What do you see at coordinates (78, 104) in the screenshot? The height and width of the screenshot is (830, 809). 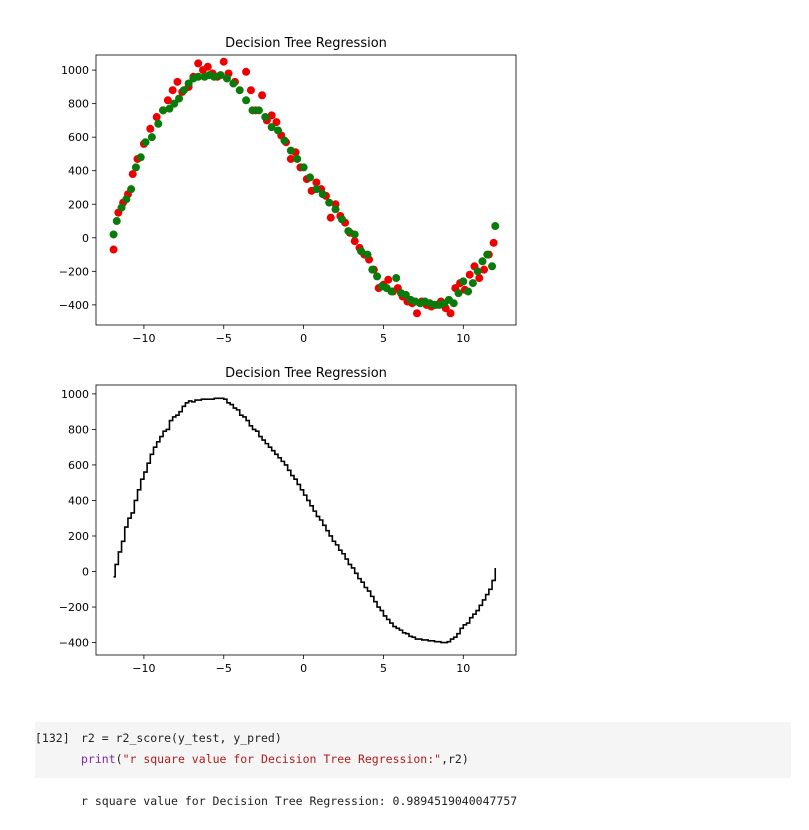 I see `y-tick-label: 800` at bounding box center [78, 104].